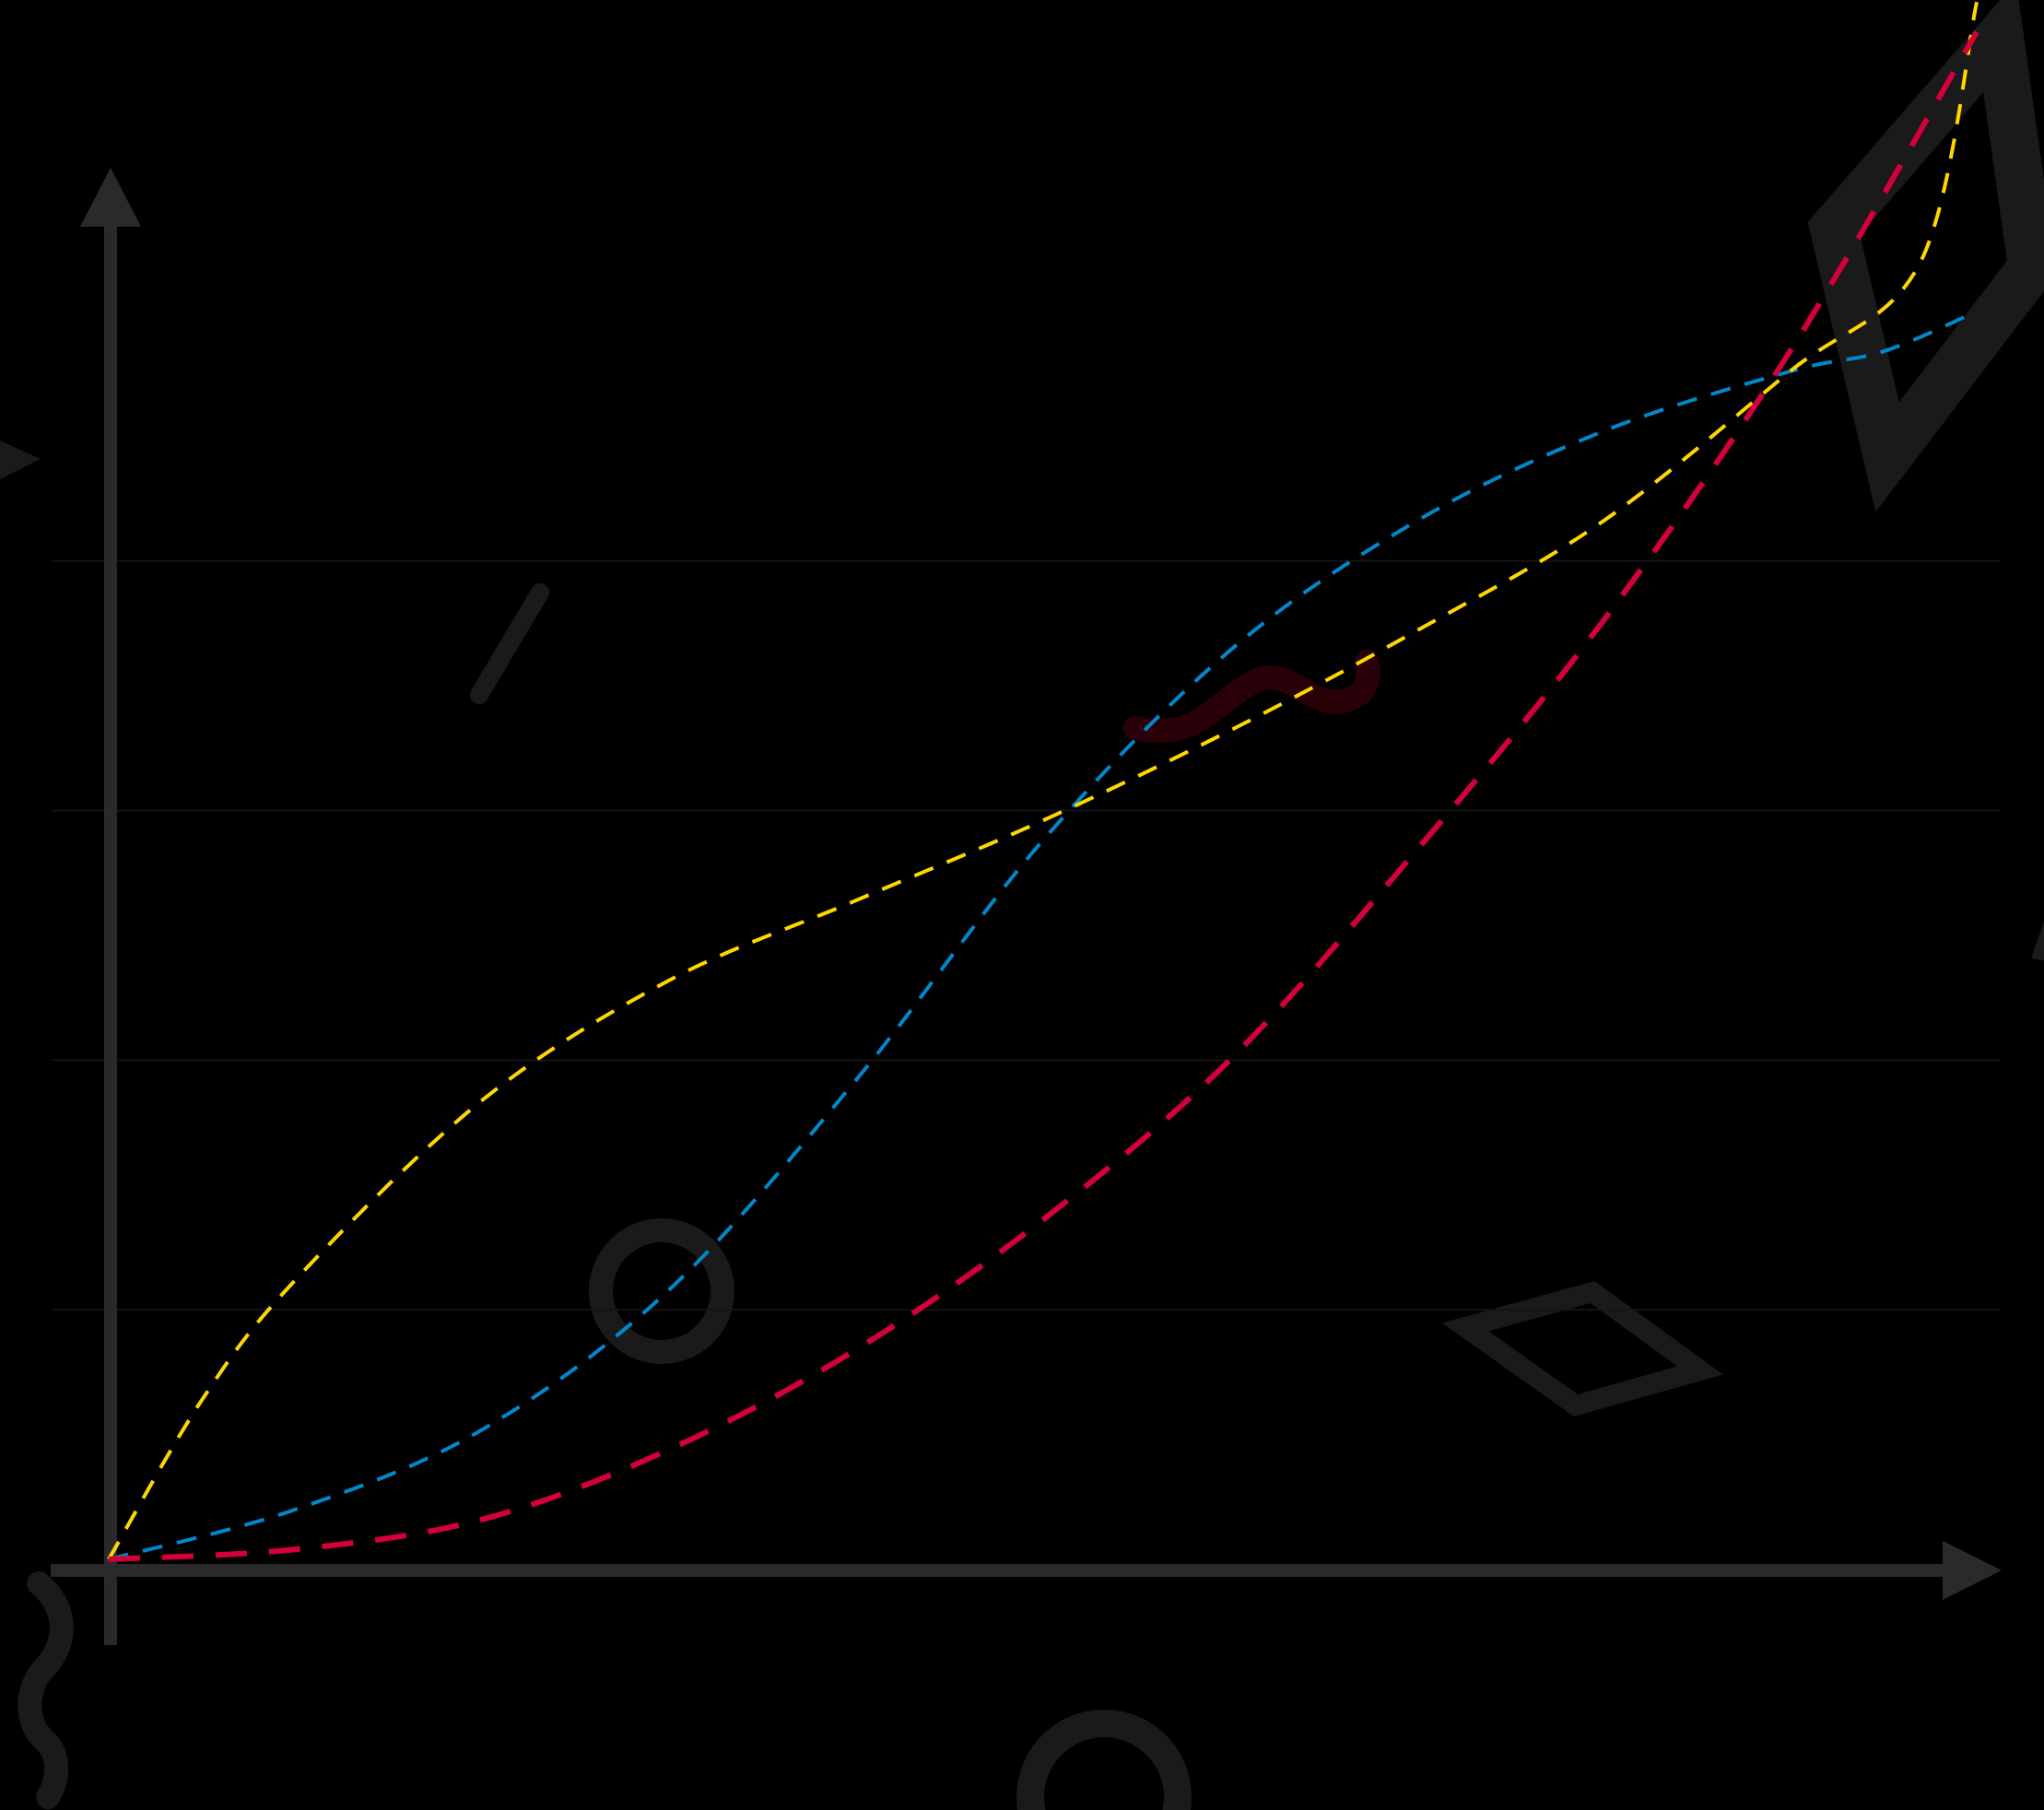 The image size is (2044, 1810). What do you see at coordinates (110, 197) in the screenshot?
I see `y-axis-arrow` at bounding box center [110, 197].